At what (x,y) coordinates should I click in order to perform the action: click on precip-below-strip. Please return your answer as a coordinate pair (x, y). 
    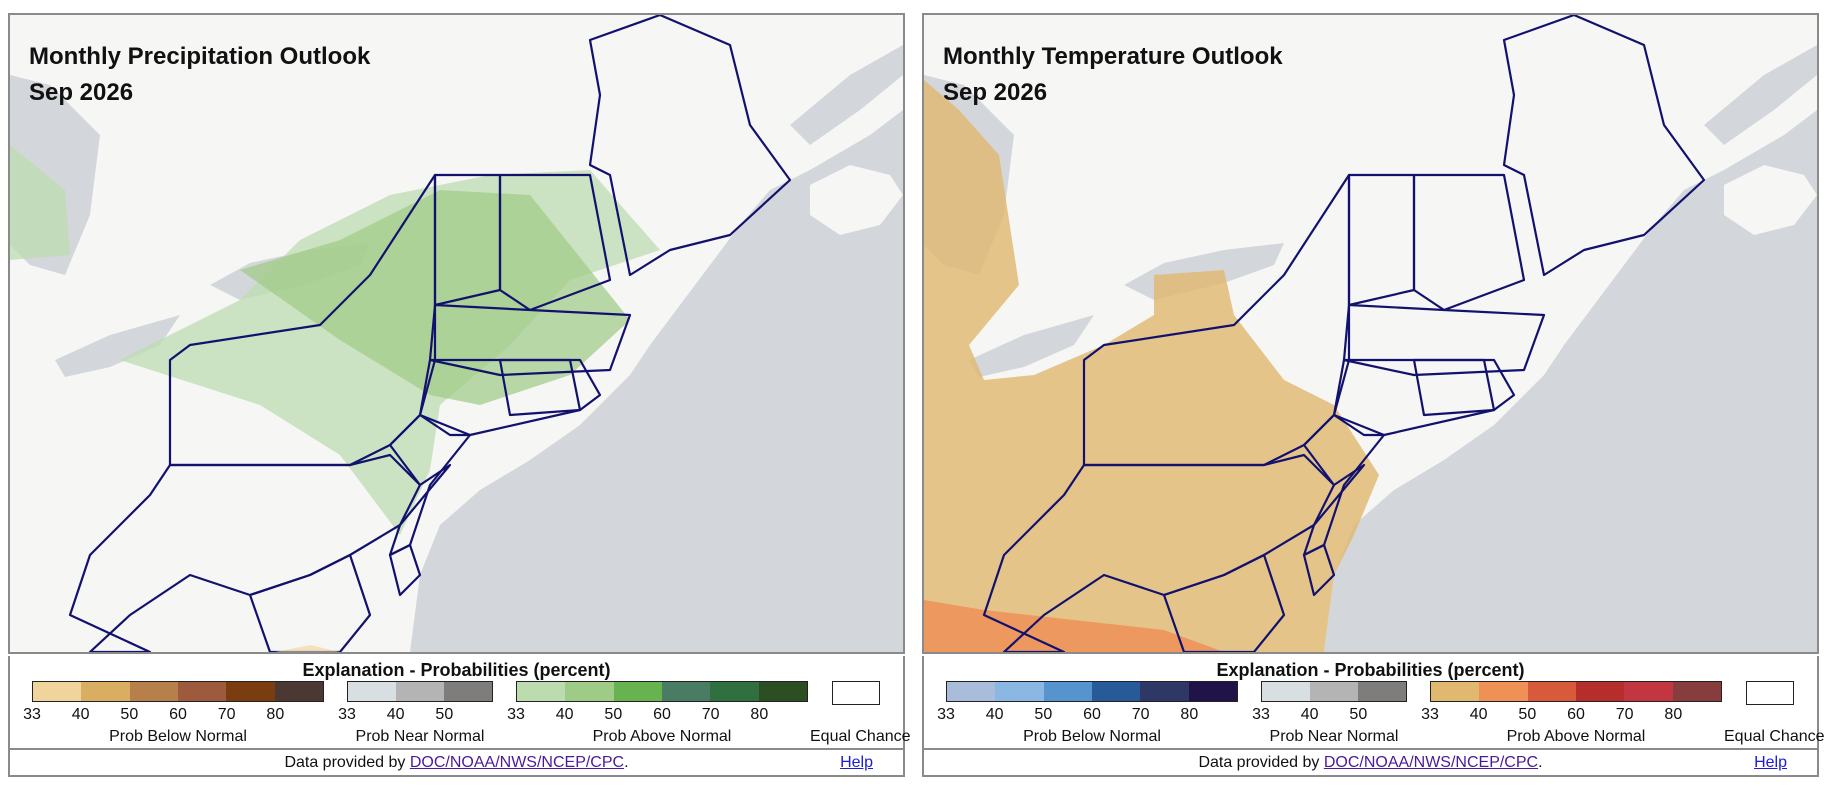
    Looking at the image, I should click on (307, 648).